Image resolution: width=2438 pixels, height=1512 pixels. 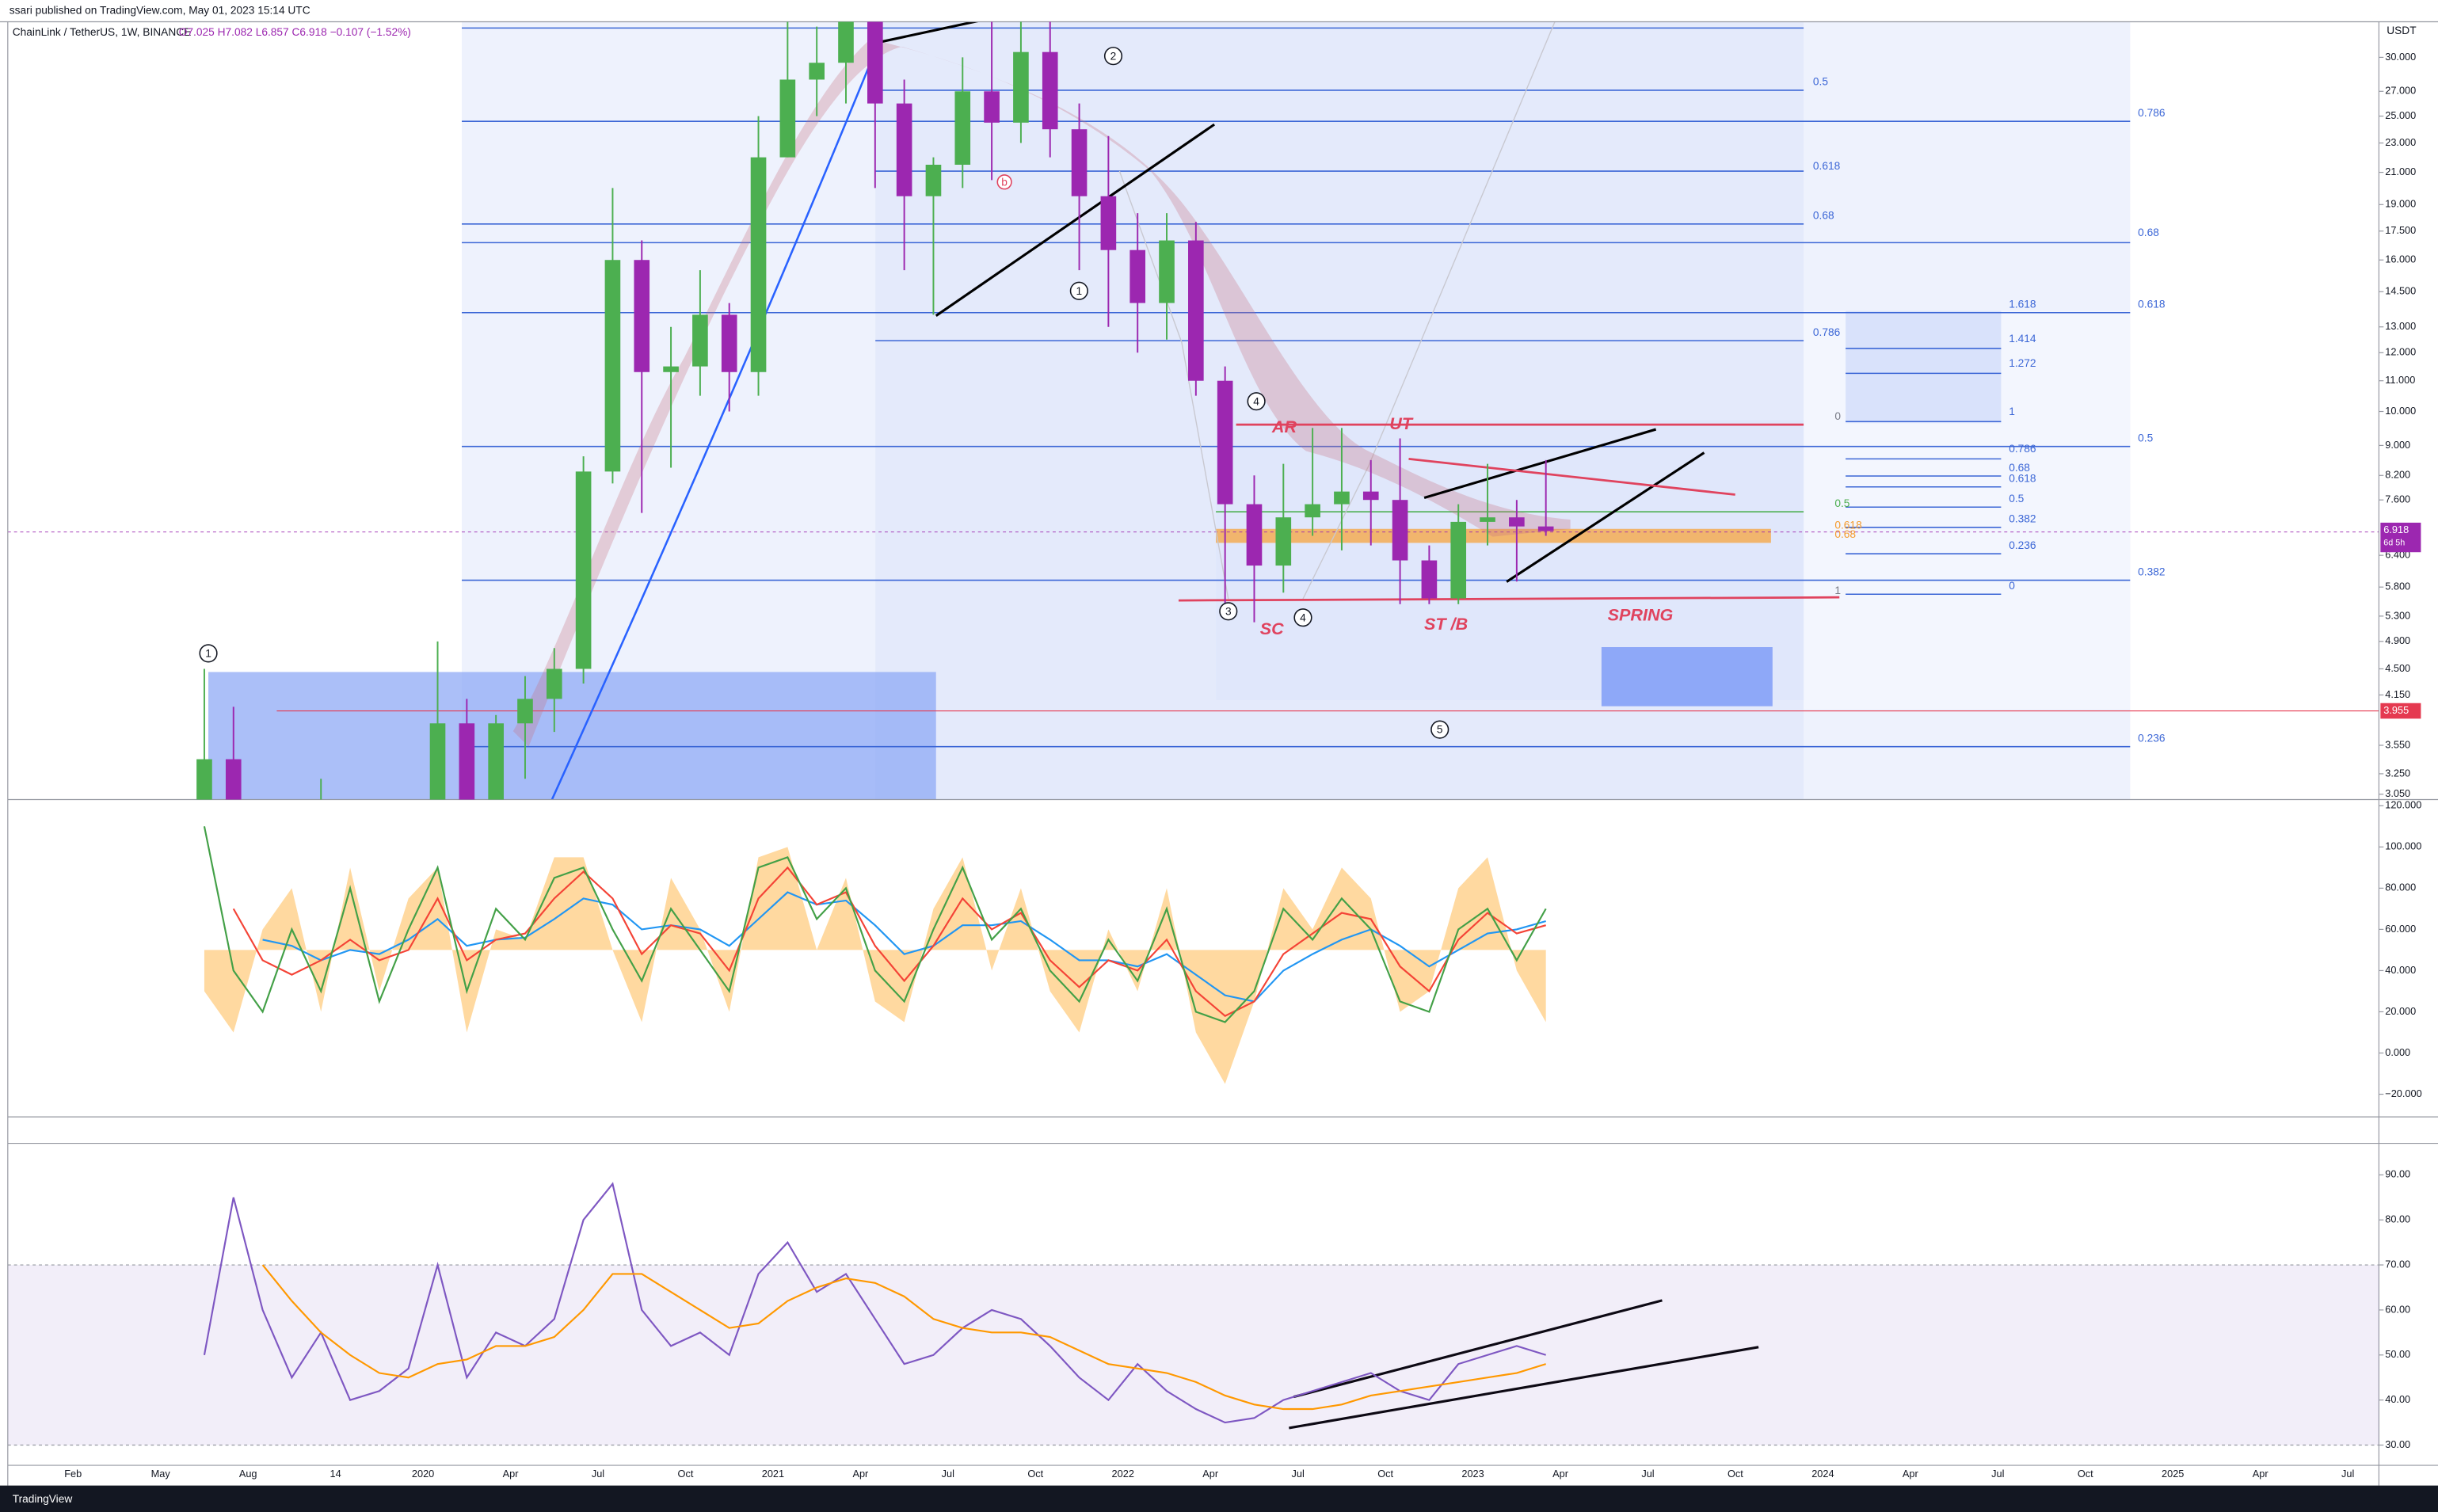 What do you see at coordinates (1229, 611) in the screenshot?
I see `wave-label: 3` at bounding box center [1229, 611].